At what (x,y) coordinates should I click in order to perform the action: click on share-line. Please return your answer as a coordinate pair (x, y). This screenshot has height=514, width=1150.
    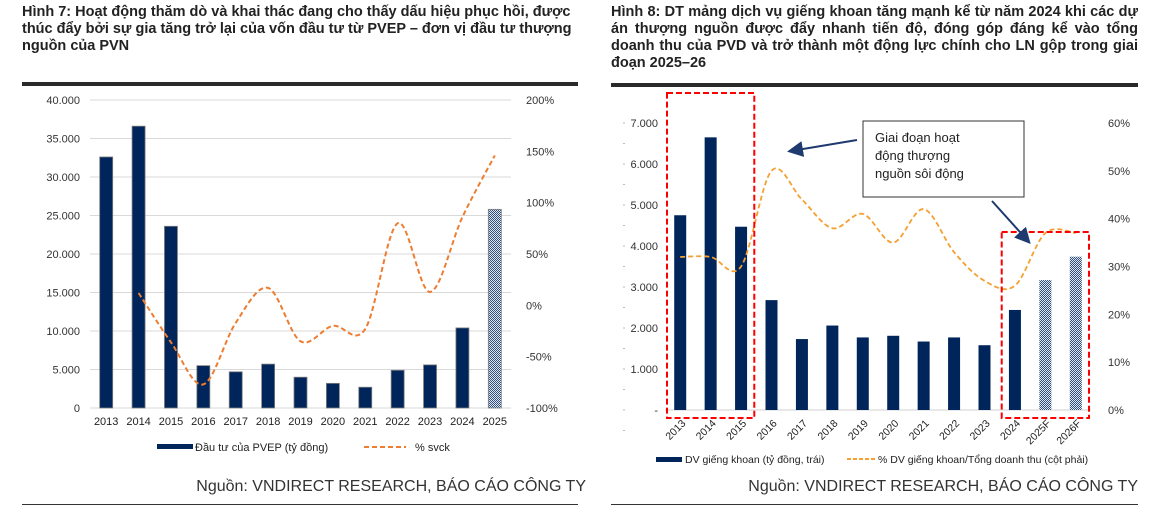
    Looking at the image, I should click on (878, 228).